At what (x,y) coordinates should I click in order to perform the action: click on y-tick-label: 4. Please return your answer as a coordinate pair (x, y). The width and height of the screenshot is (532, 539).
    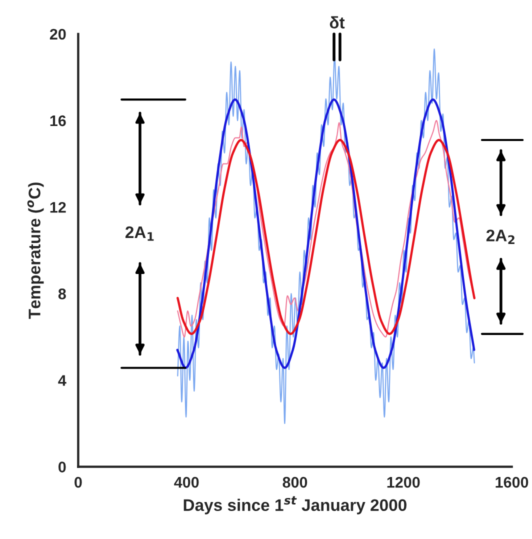
    Looking at the image, I should click on (62, 380).